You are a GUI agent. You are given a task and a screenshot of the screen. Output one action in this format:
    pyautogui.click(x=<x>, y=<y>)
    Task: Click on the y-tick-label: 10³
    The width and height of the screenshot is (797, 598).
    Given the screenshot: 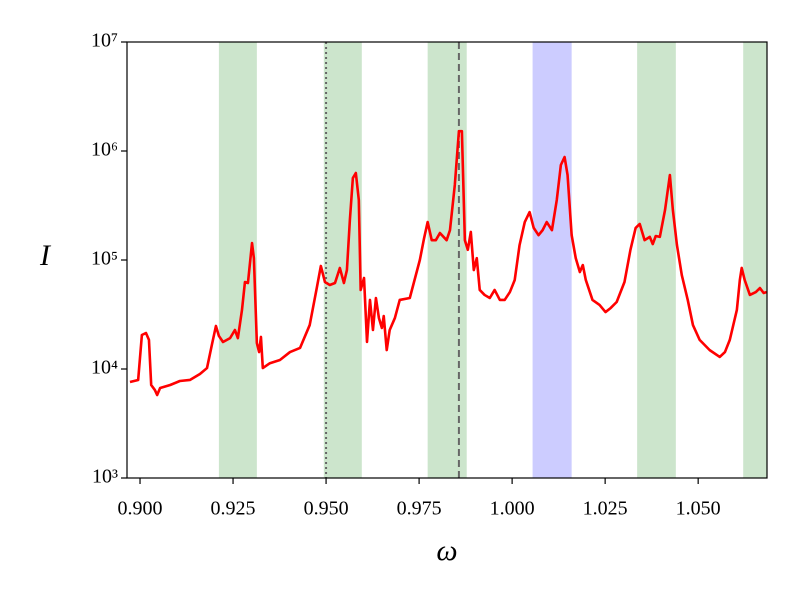 What is the action you would take?
    pyautogui.click(x=105, y=477)
    